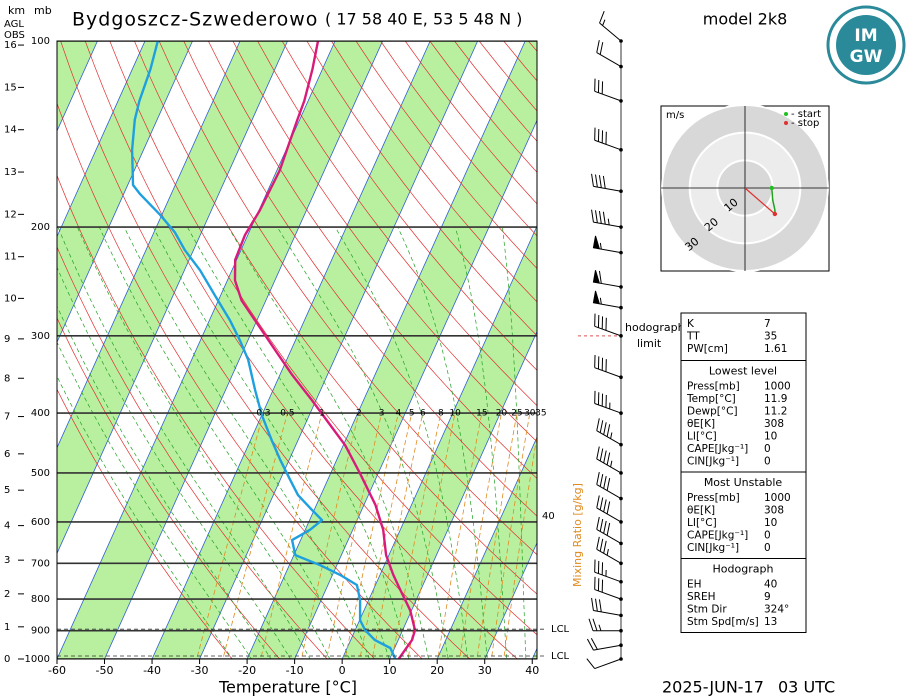 The image size is (910, 700). I want to click on mixing-ratio-label: 2, so click(359, 414).